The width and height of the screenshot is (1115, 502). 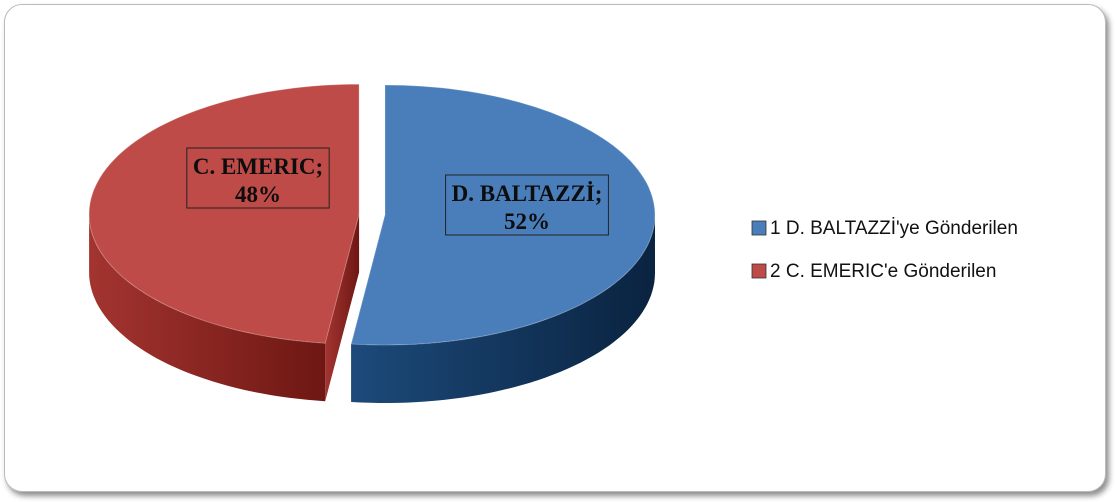 I want to click on data-label-name: C. EMERIC;, so click(x=258, y=166).